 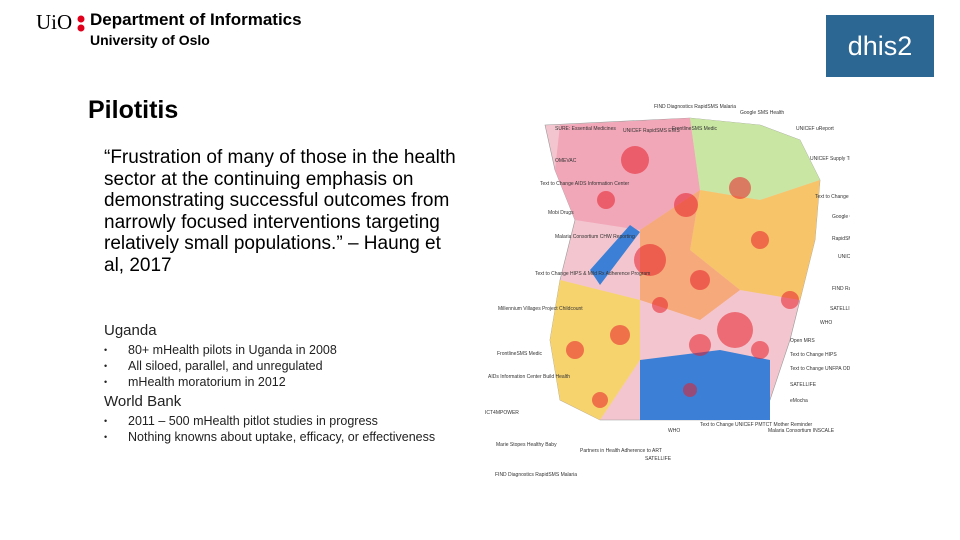 I want to click on bullet: 80+ mHealth pilots in Uganda in 2008, so click(x=284, y=350).